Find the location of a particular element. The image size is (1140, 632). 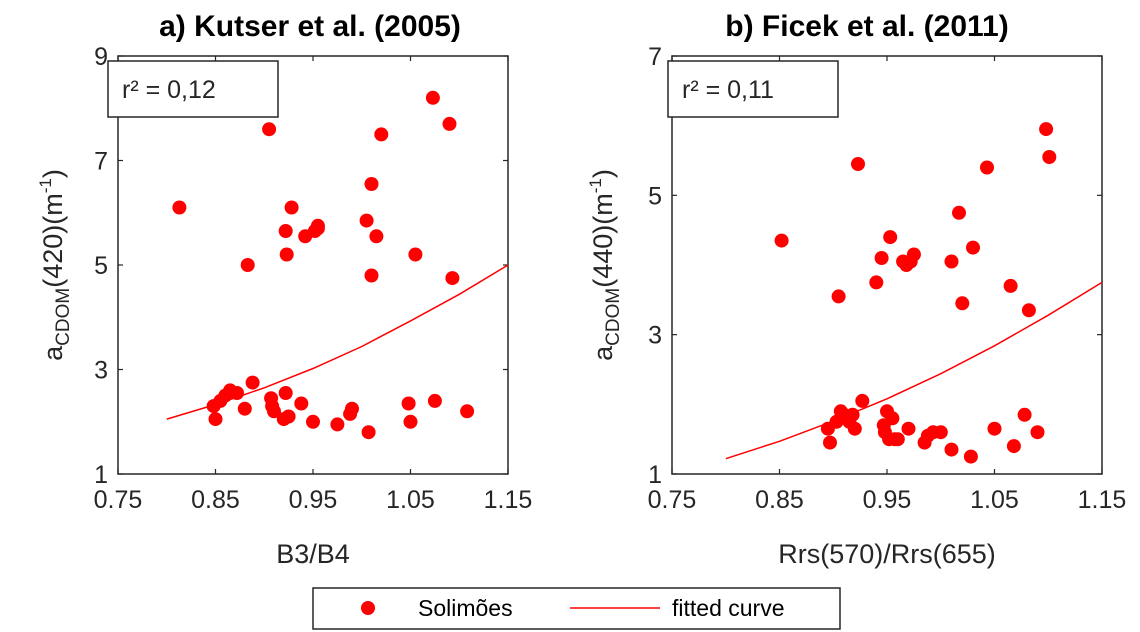

panel-a-x-tick-label: 1.05 is located at coordinates (410, 500).